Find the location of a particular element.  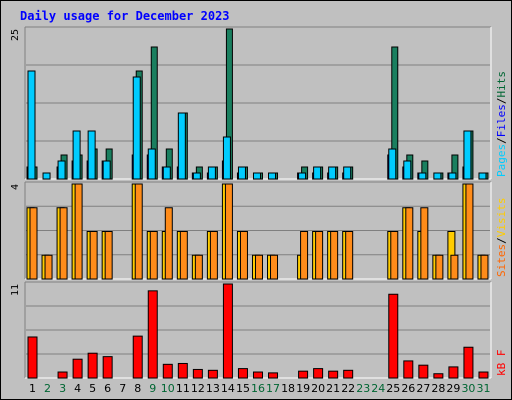

x-axis-day-label: 5 is located at coordinates (92, 388).